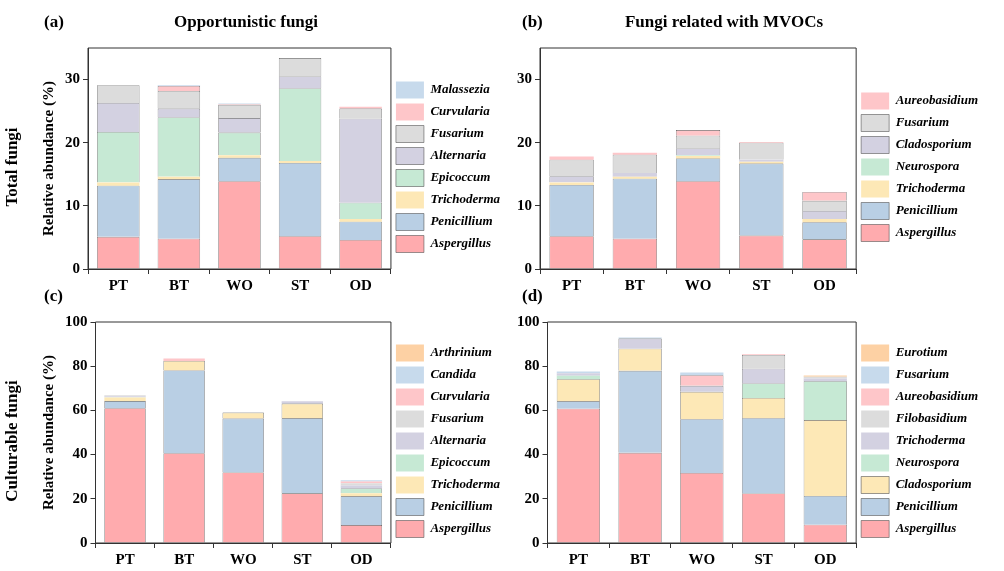  What do you see at coordinates (12, 167) in the screenshot?
I see `text: Total fungi` at bounding box center [12, 167].